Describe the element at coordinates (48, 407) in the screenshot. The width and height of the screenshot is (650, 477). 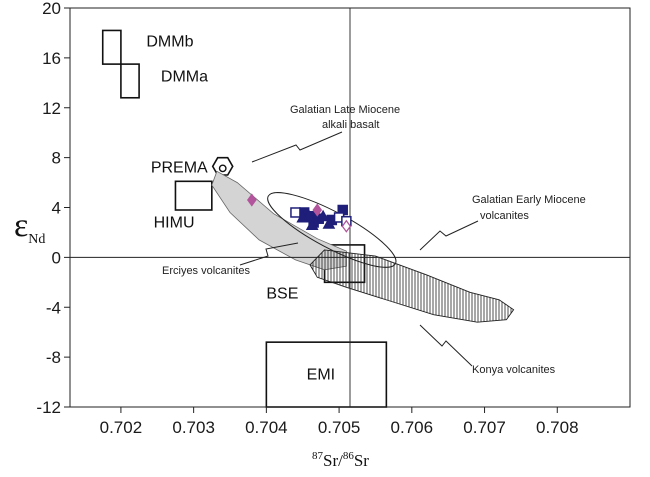
I see `y-tick-label: -12` at that location.